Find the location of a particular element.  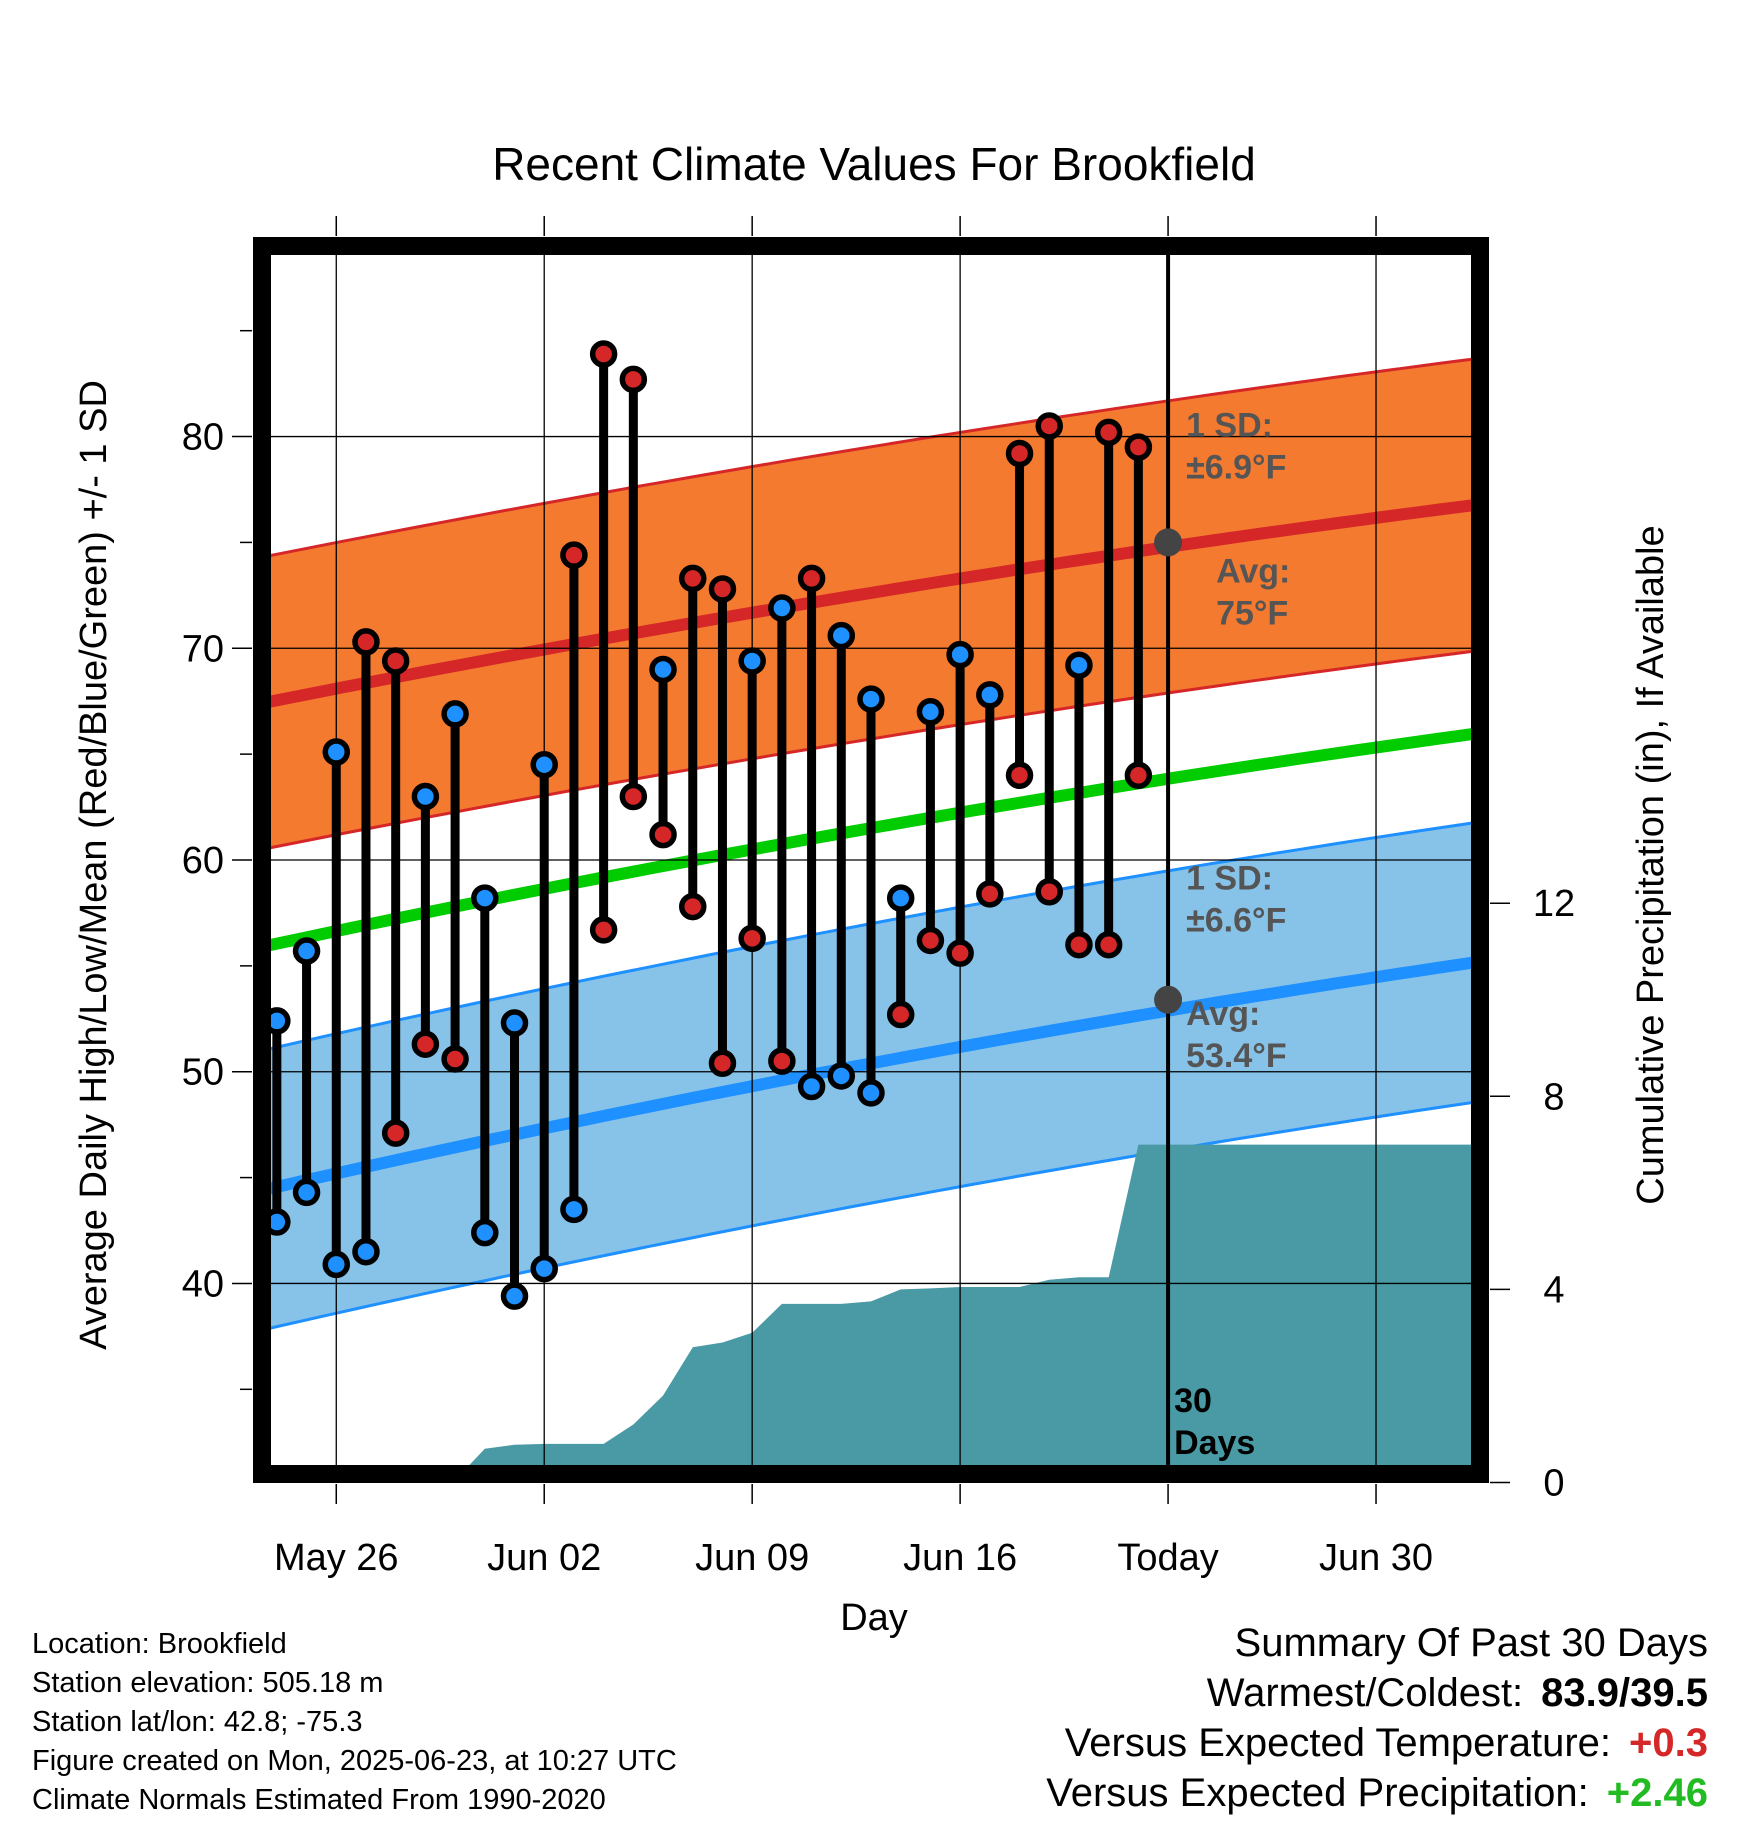

x-tick-label: Jun 02 is located at coordinates (544, 1558).